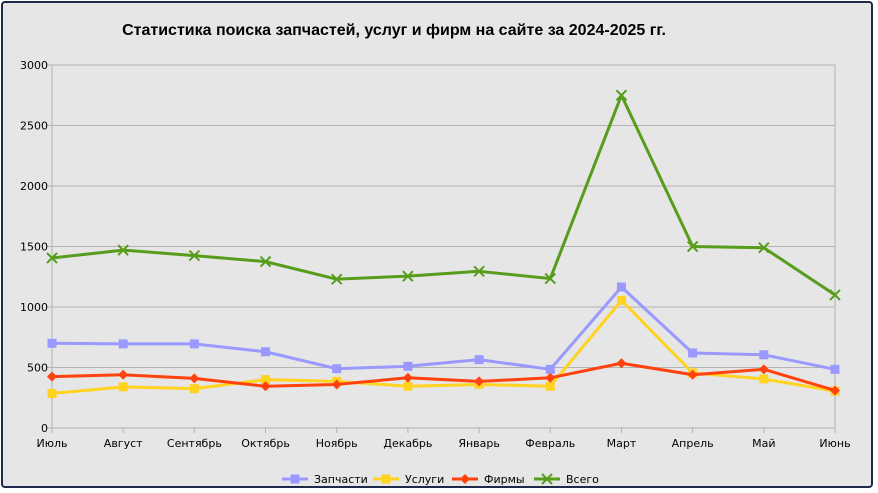 Image resolution: width=878 pixels, height=493 pixels. Describe the element at coordinates (504, 479) in the screenshot. I see `legend-label: Фирмы` at that location.